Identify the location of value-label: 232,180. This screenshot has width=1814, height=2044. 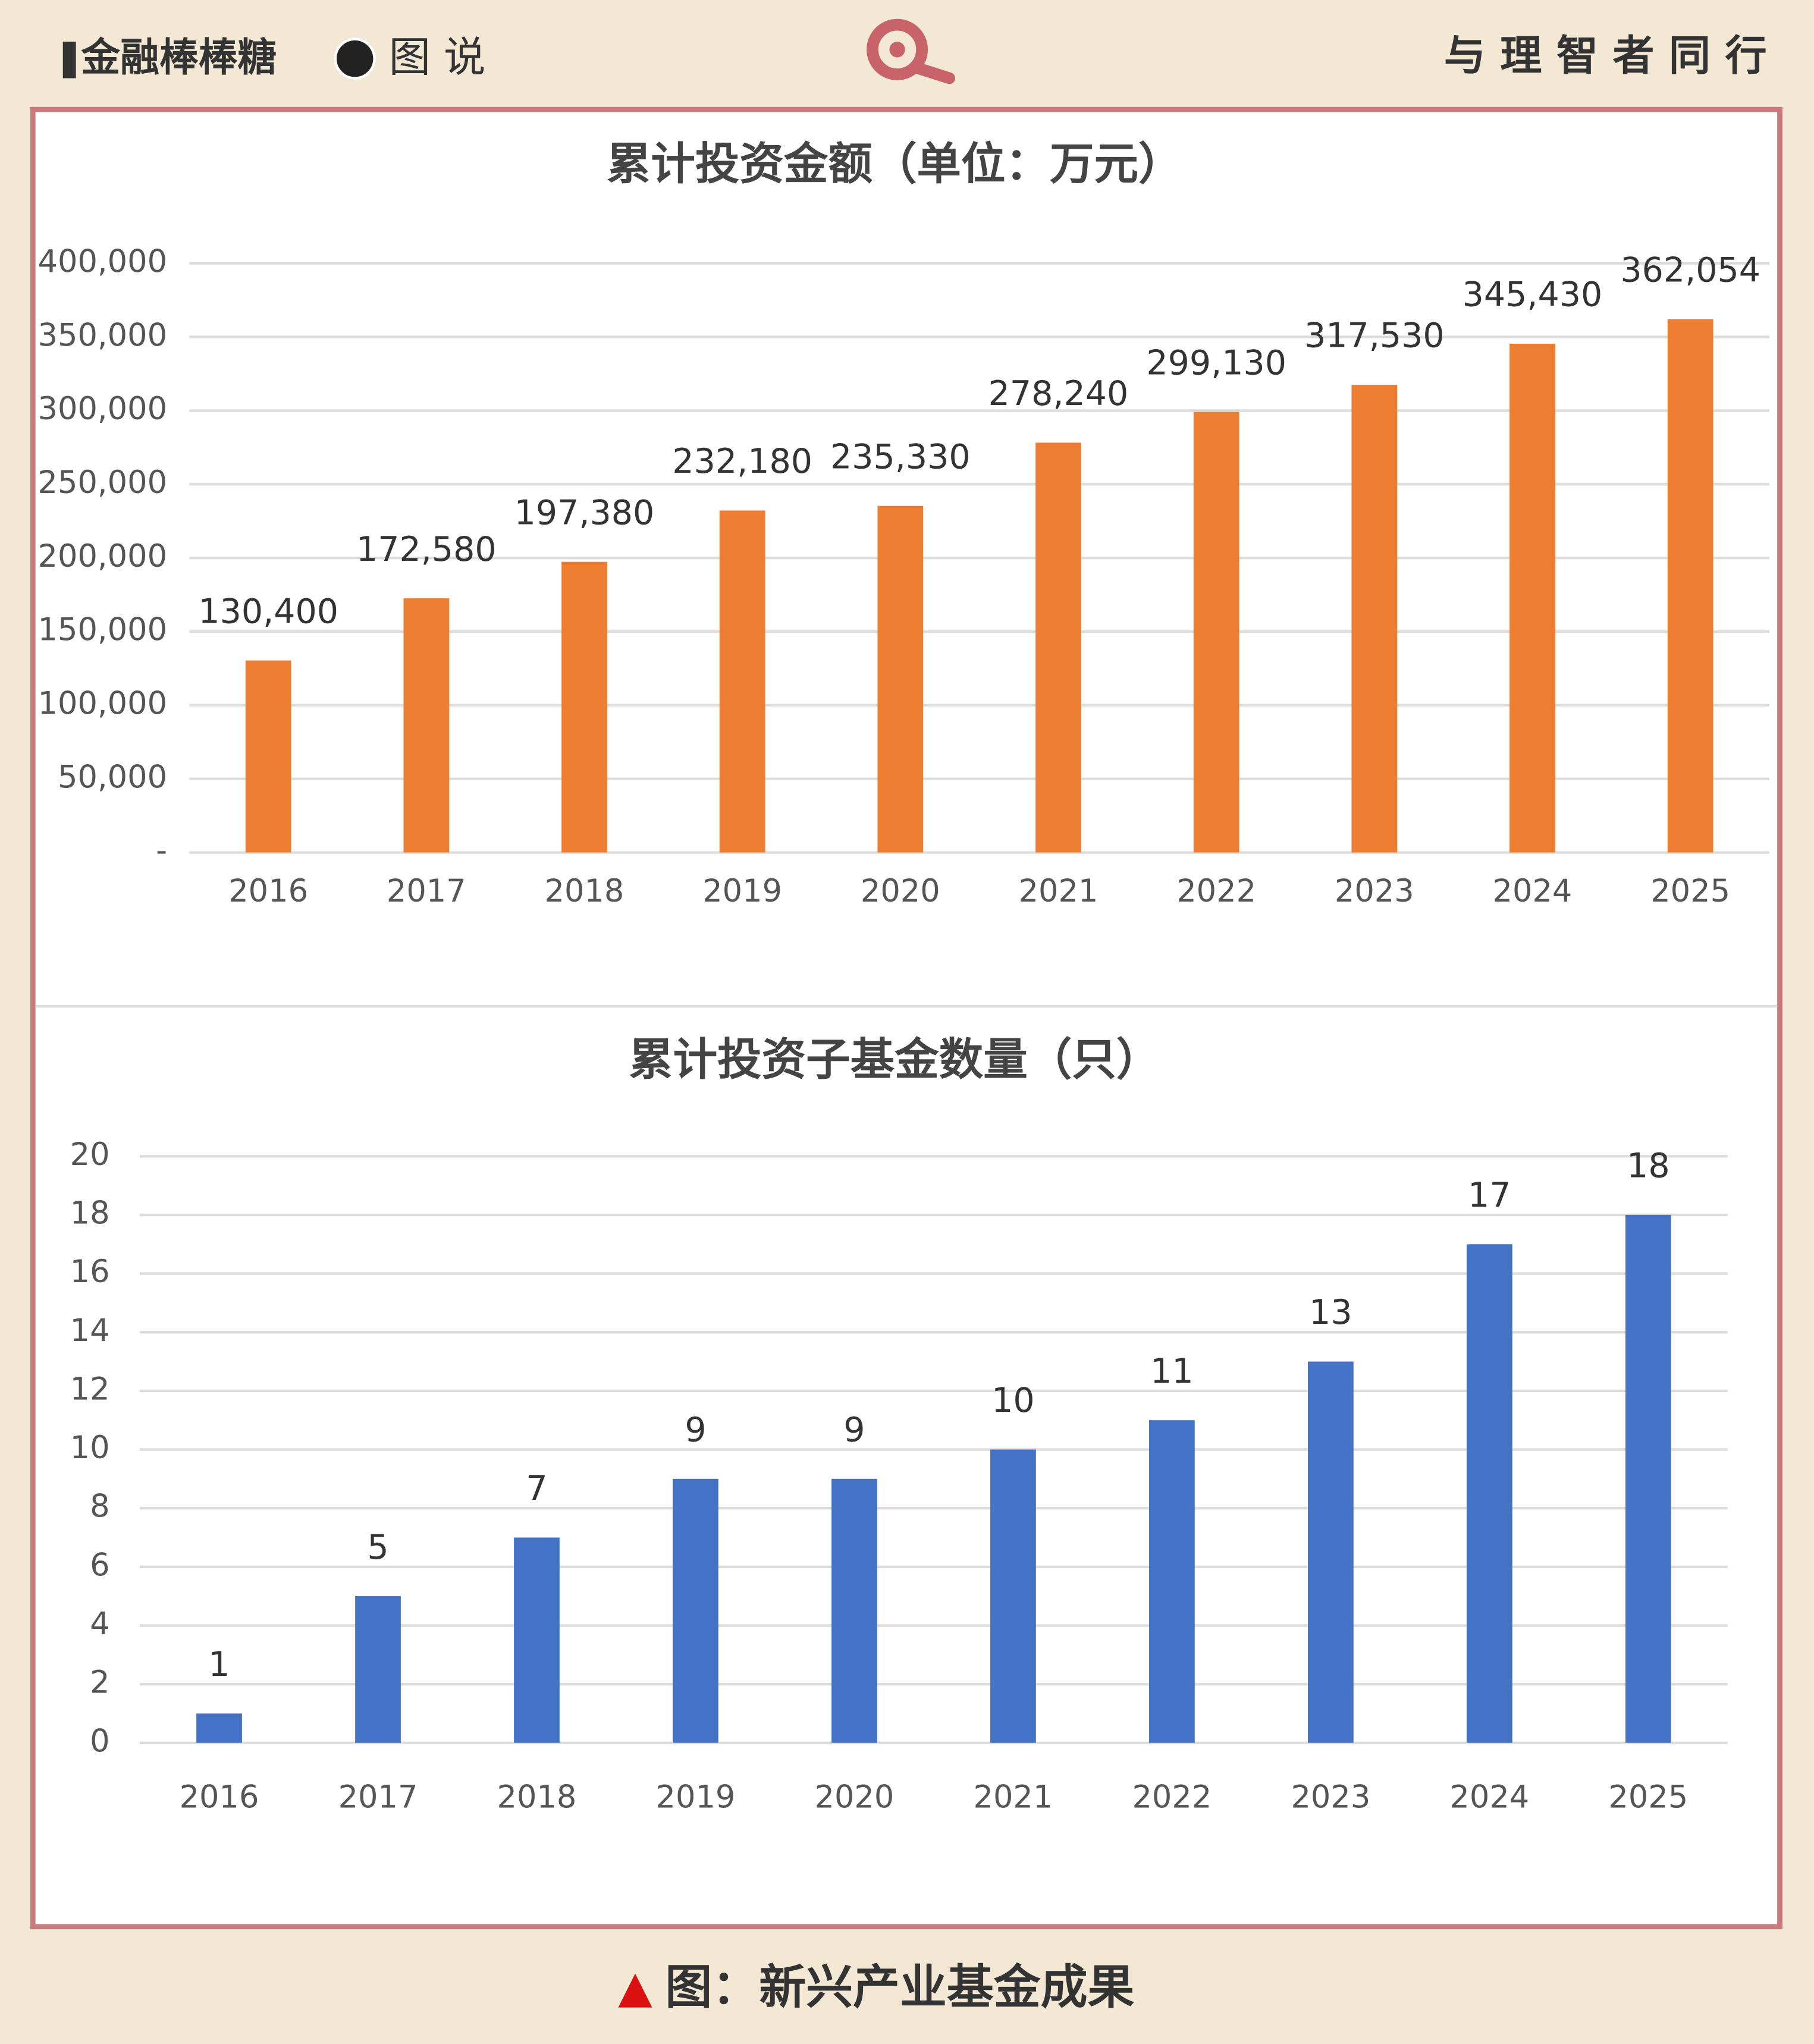
(742, 461).